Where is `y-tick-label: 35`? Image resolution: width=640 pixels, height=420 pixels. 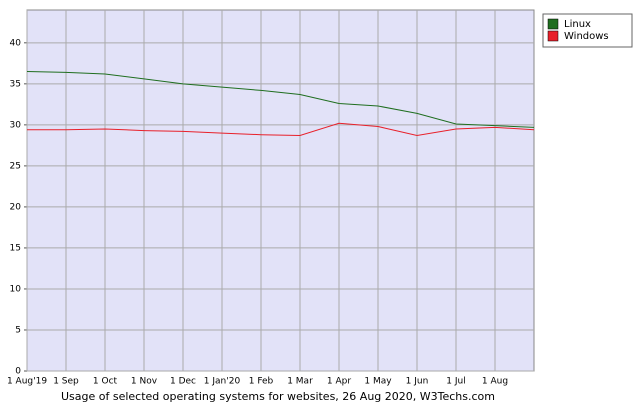
y-tick-label: 35 is located at coordinates (15, 84).